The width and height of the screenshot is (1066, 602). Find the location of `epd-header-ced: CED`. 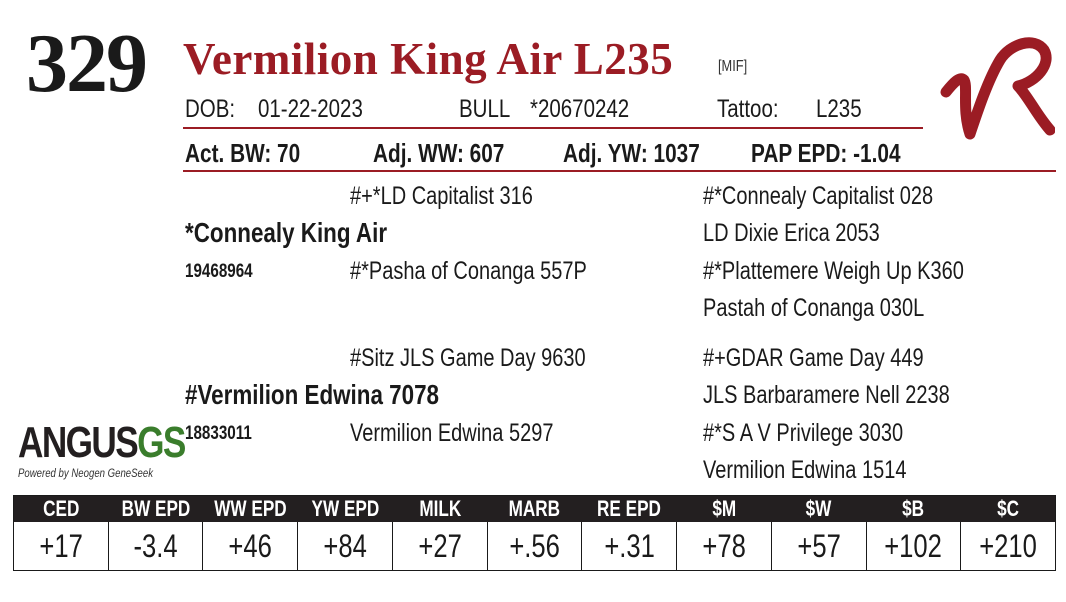

epd-header-ced: CED is located at coordinates (61, 508).